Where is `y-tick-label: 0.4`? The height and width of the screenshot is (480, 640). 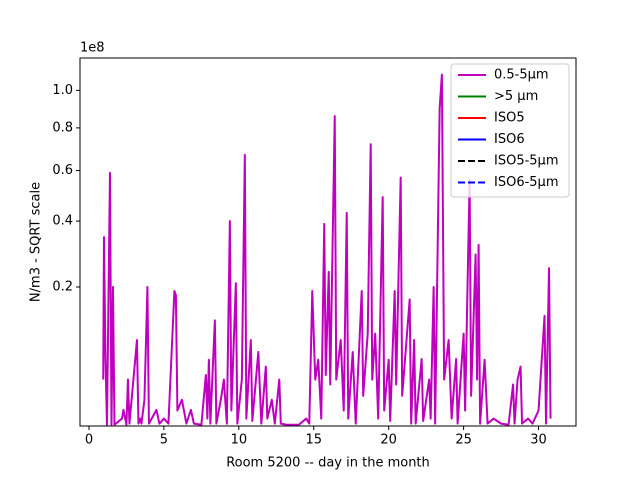 y-tick-label: 0.4 is located at coordinates (62, 221).